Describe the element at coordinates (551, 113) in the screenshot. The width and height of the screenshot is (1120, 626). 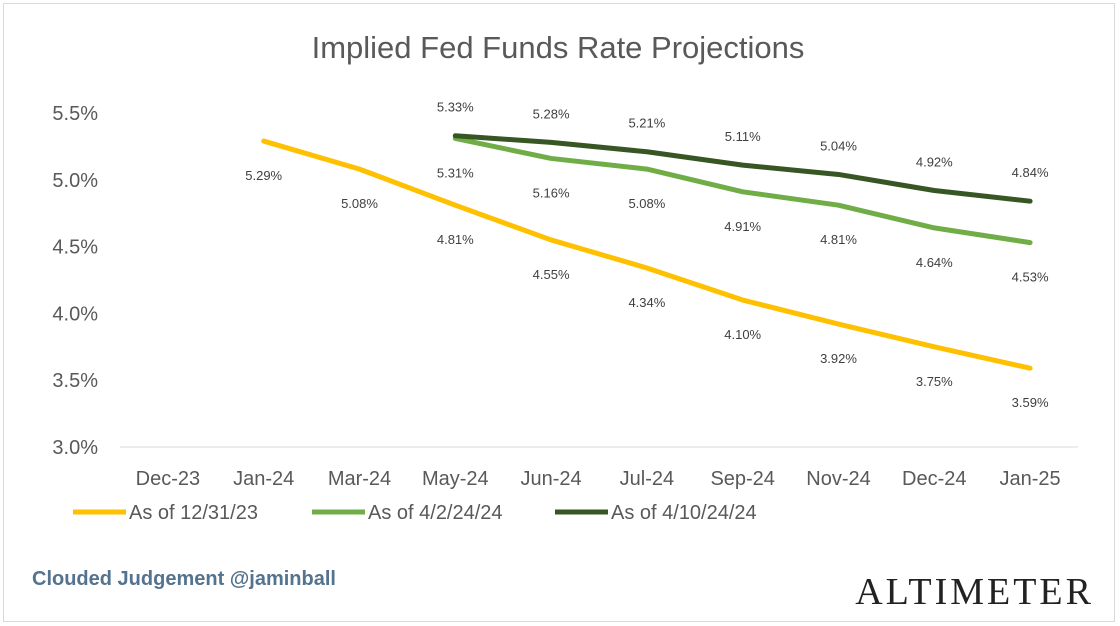
I see `data-label: 5.28%` at that location.